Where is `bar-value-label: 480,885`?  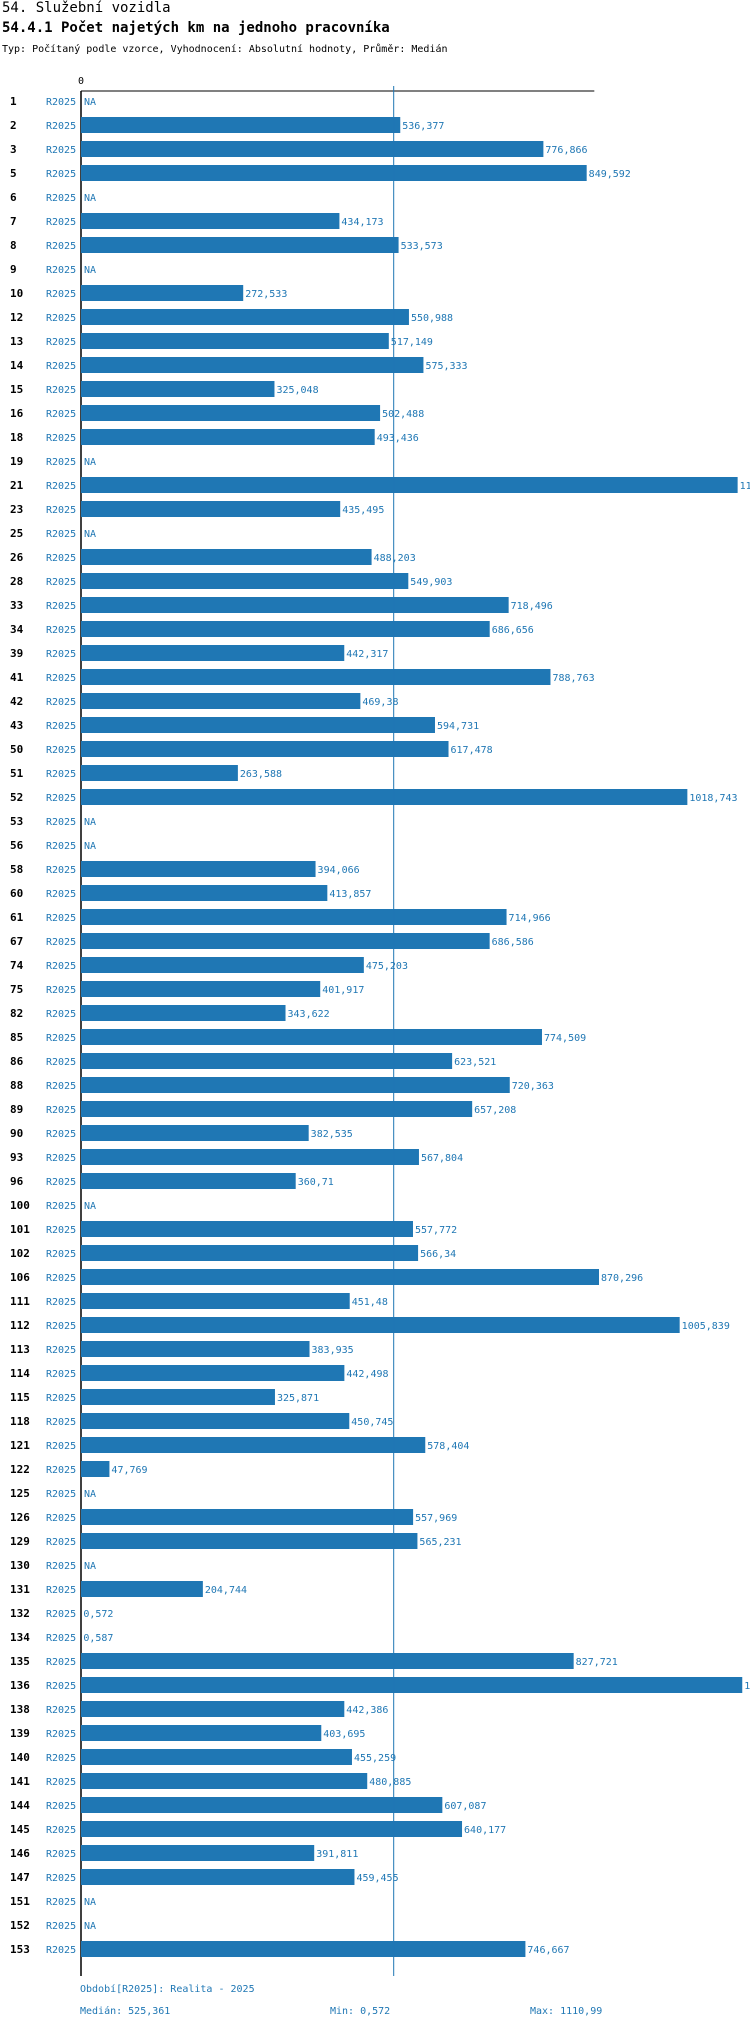 bar-value-label: 480,885 is located at coordinates (390, 1782).